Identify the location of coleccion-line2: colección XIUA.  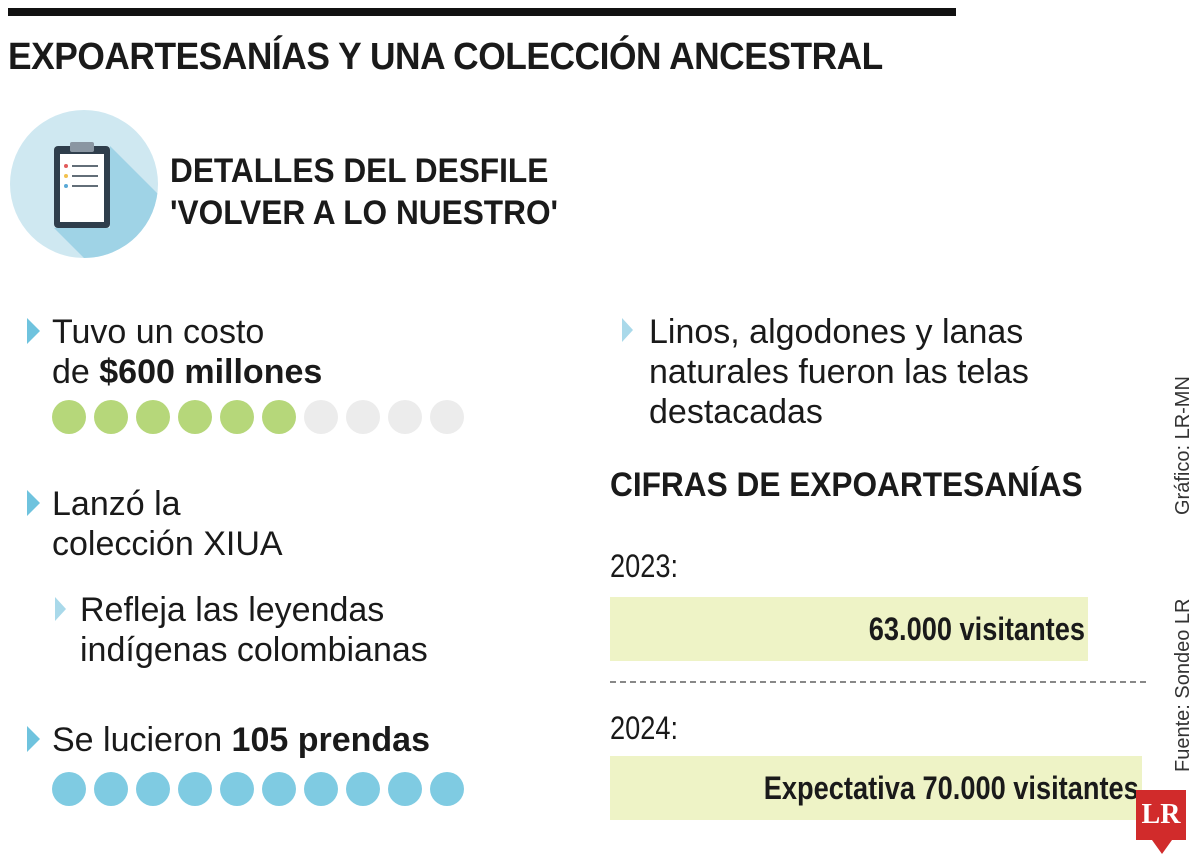
(167, 544).